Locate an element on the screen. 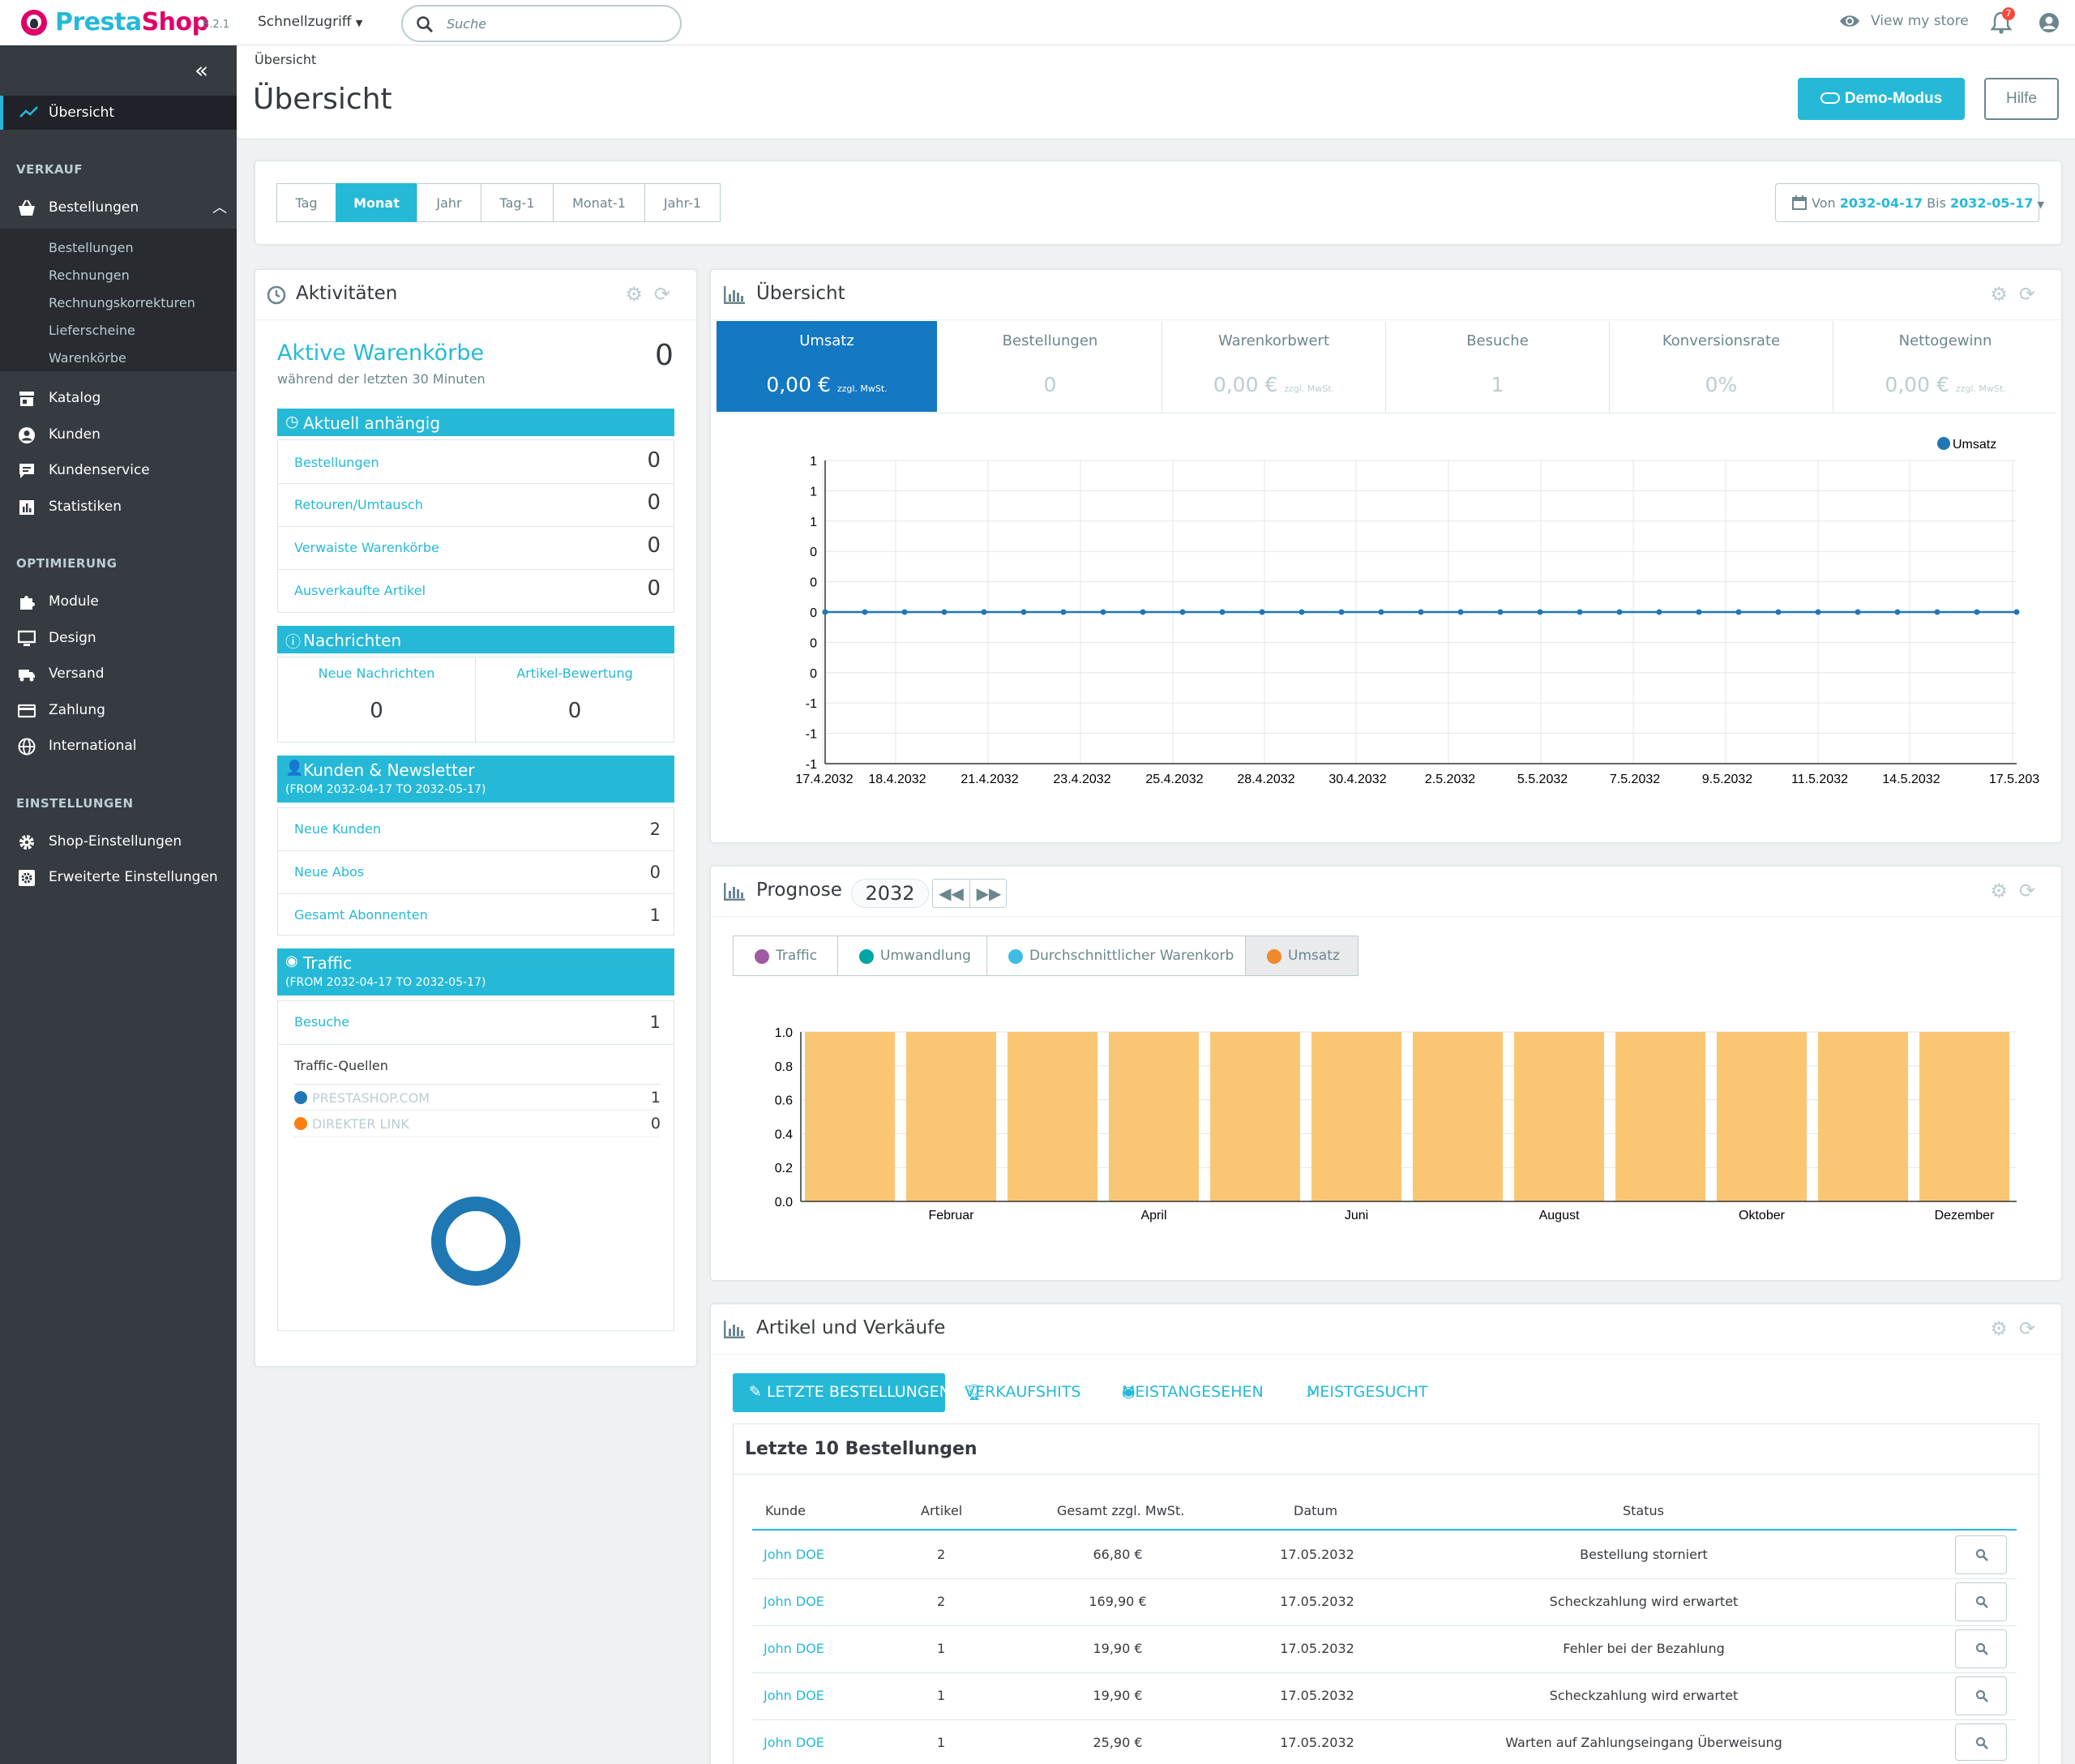 This screenshot has width=2075, height=1764. period-selector: Tag Monat Jahr Tag-1 Monat-1 Jahr-1 is located at coordinates (499, 202).